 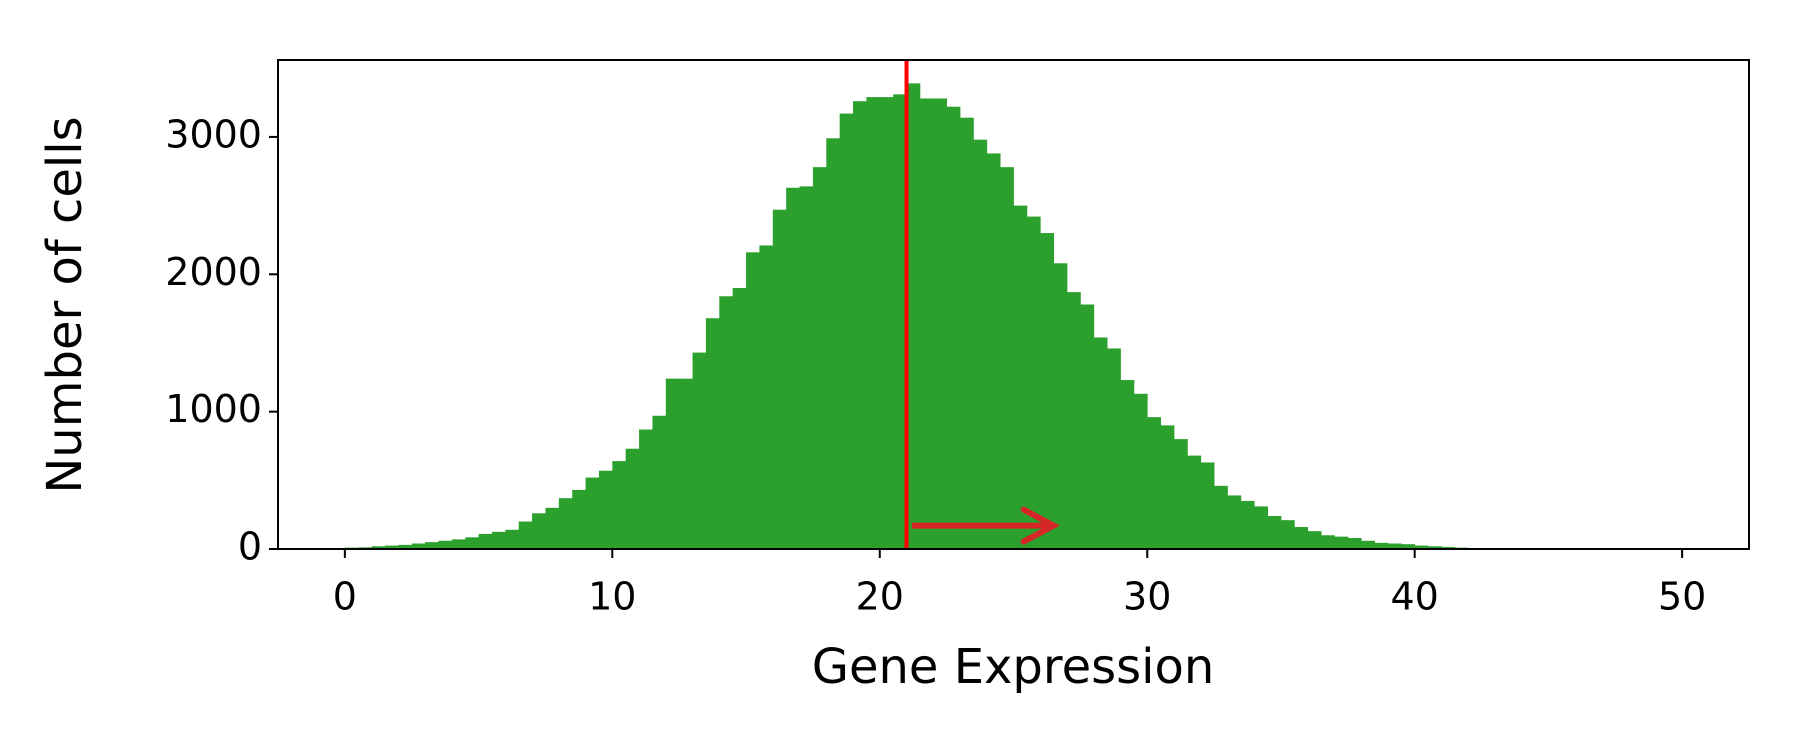 I want to click on x-tick-label: 20, so click(x=880, y=597).